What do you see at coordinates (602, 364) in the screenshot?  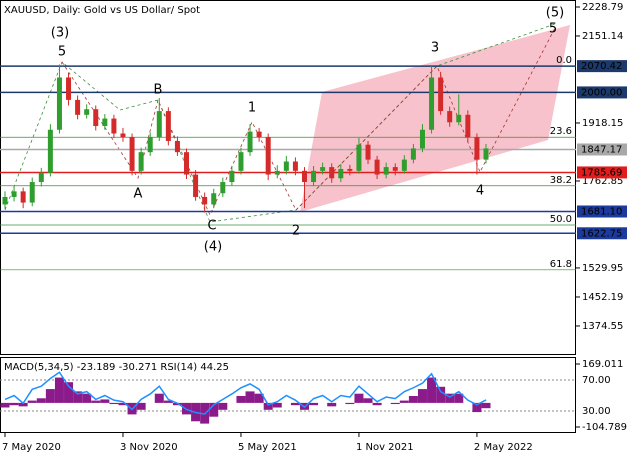 I see `y-tick-label: 169.011` at bounding box center [602, 364].